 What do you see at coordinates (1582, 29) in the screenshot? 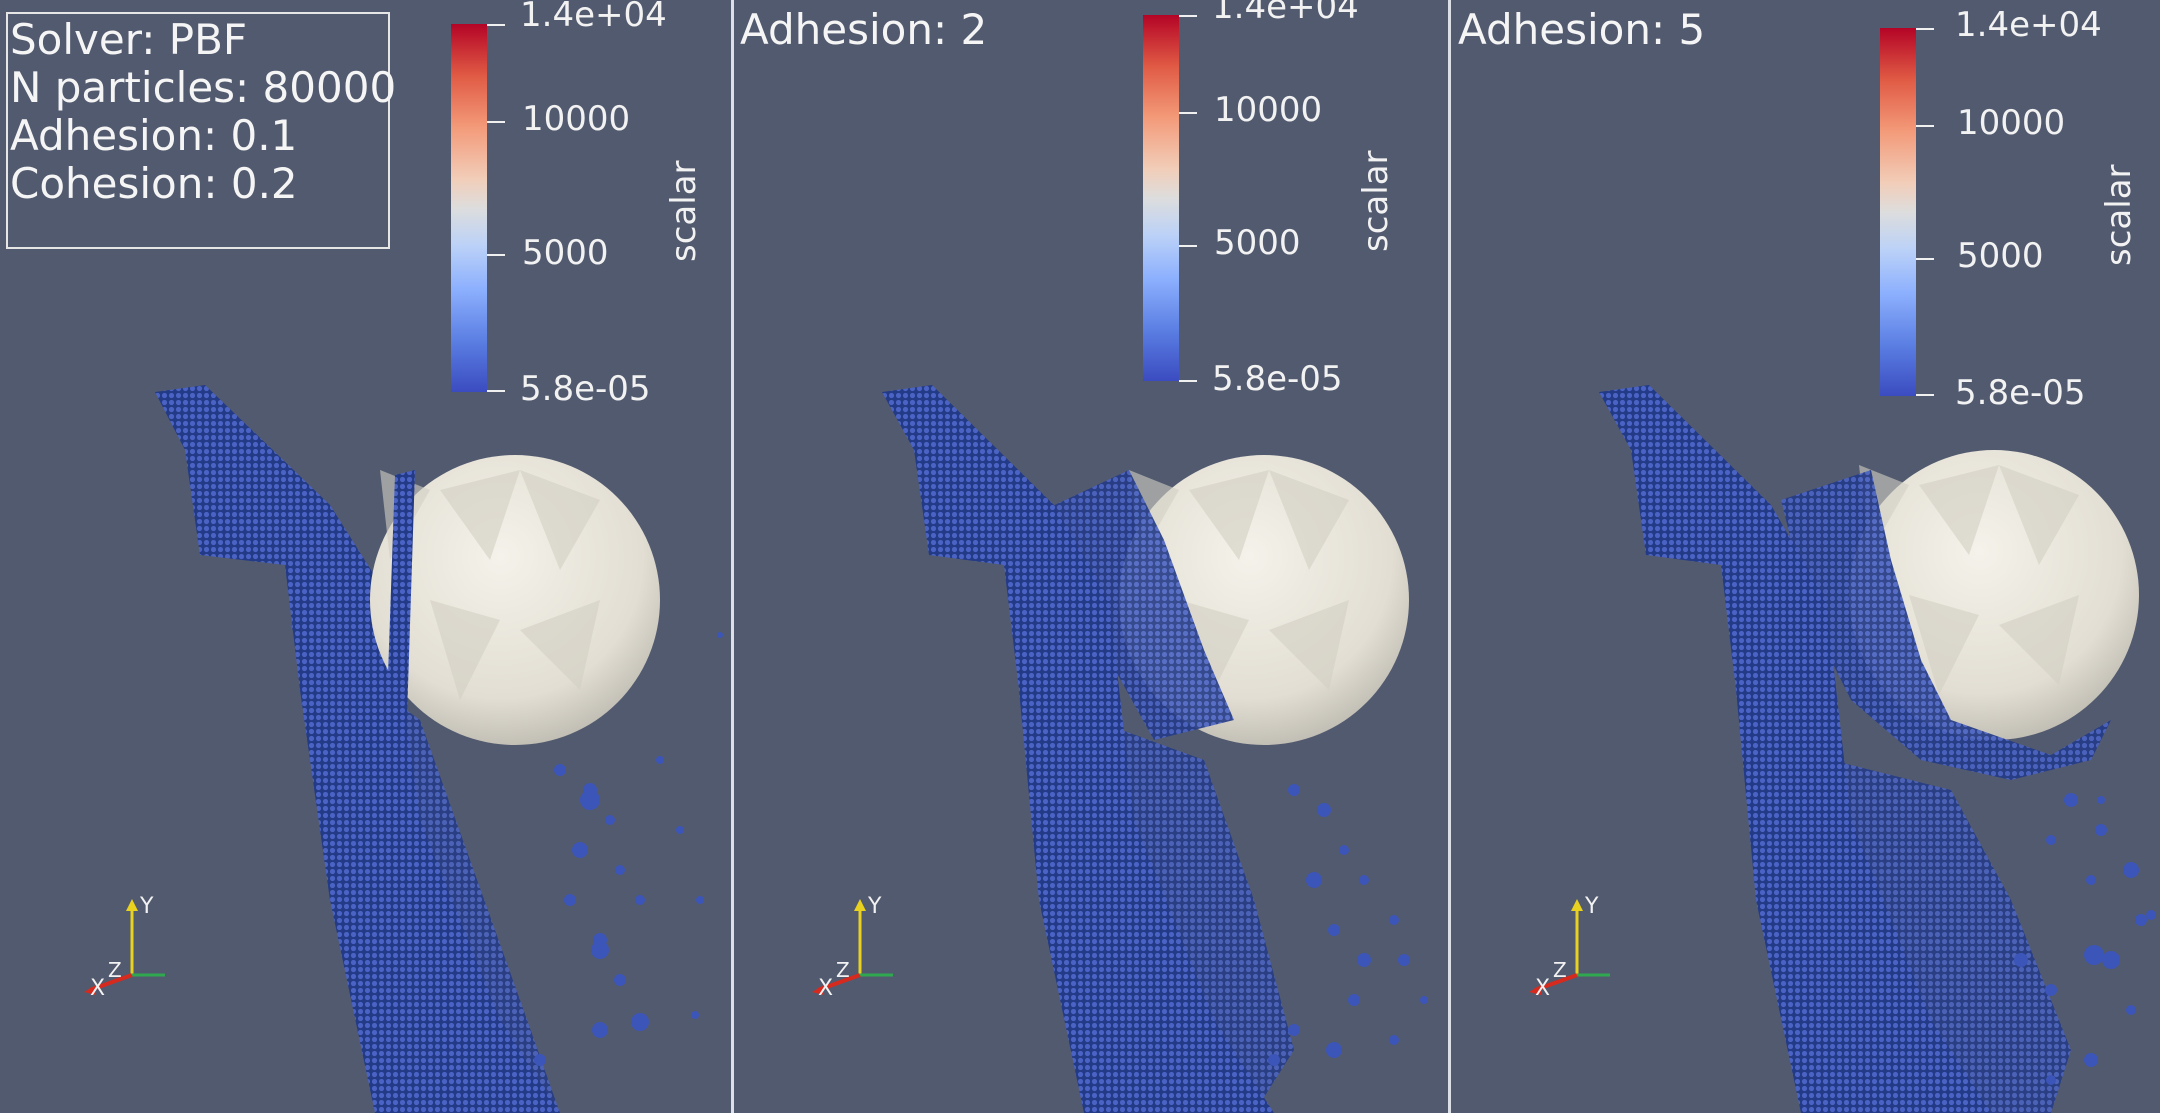
I see `viewport-title: Adhesion: 5` at bounding box center [1582, 29].